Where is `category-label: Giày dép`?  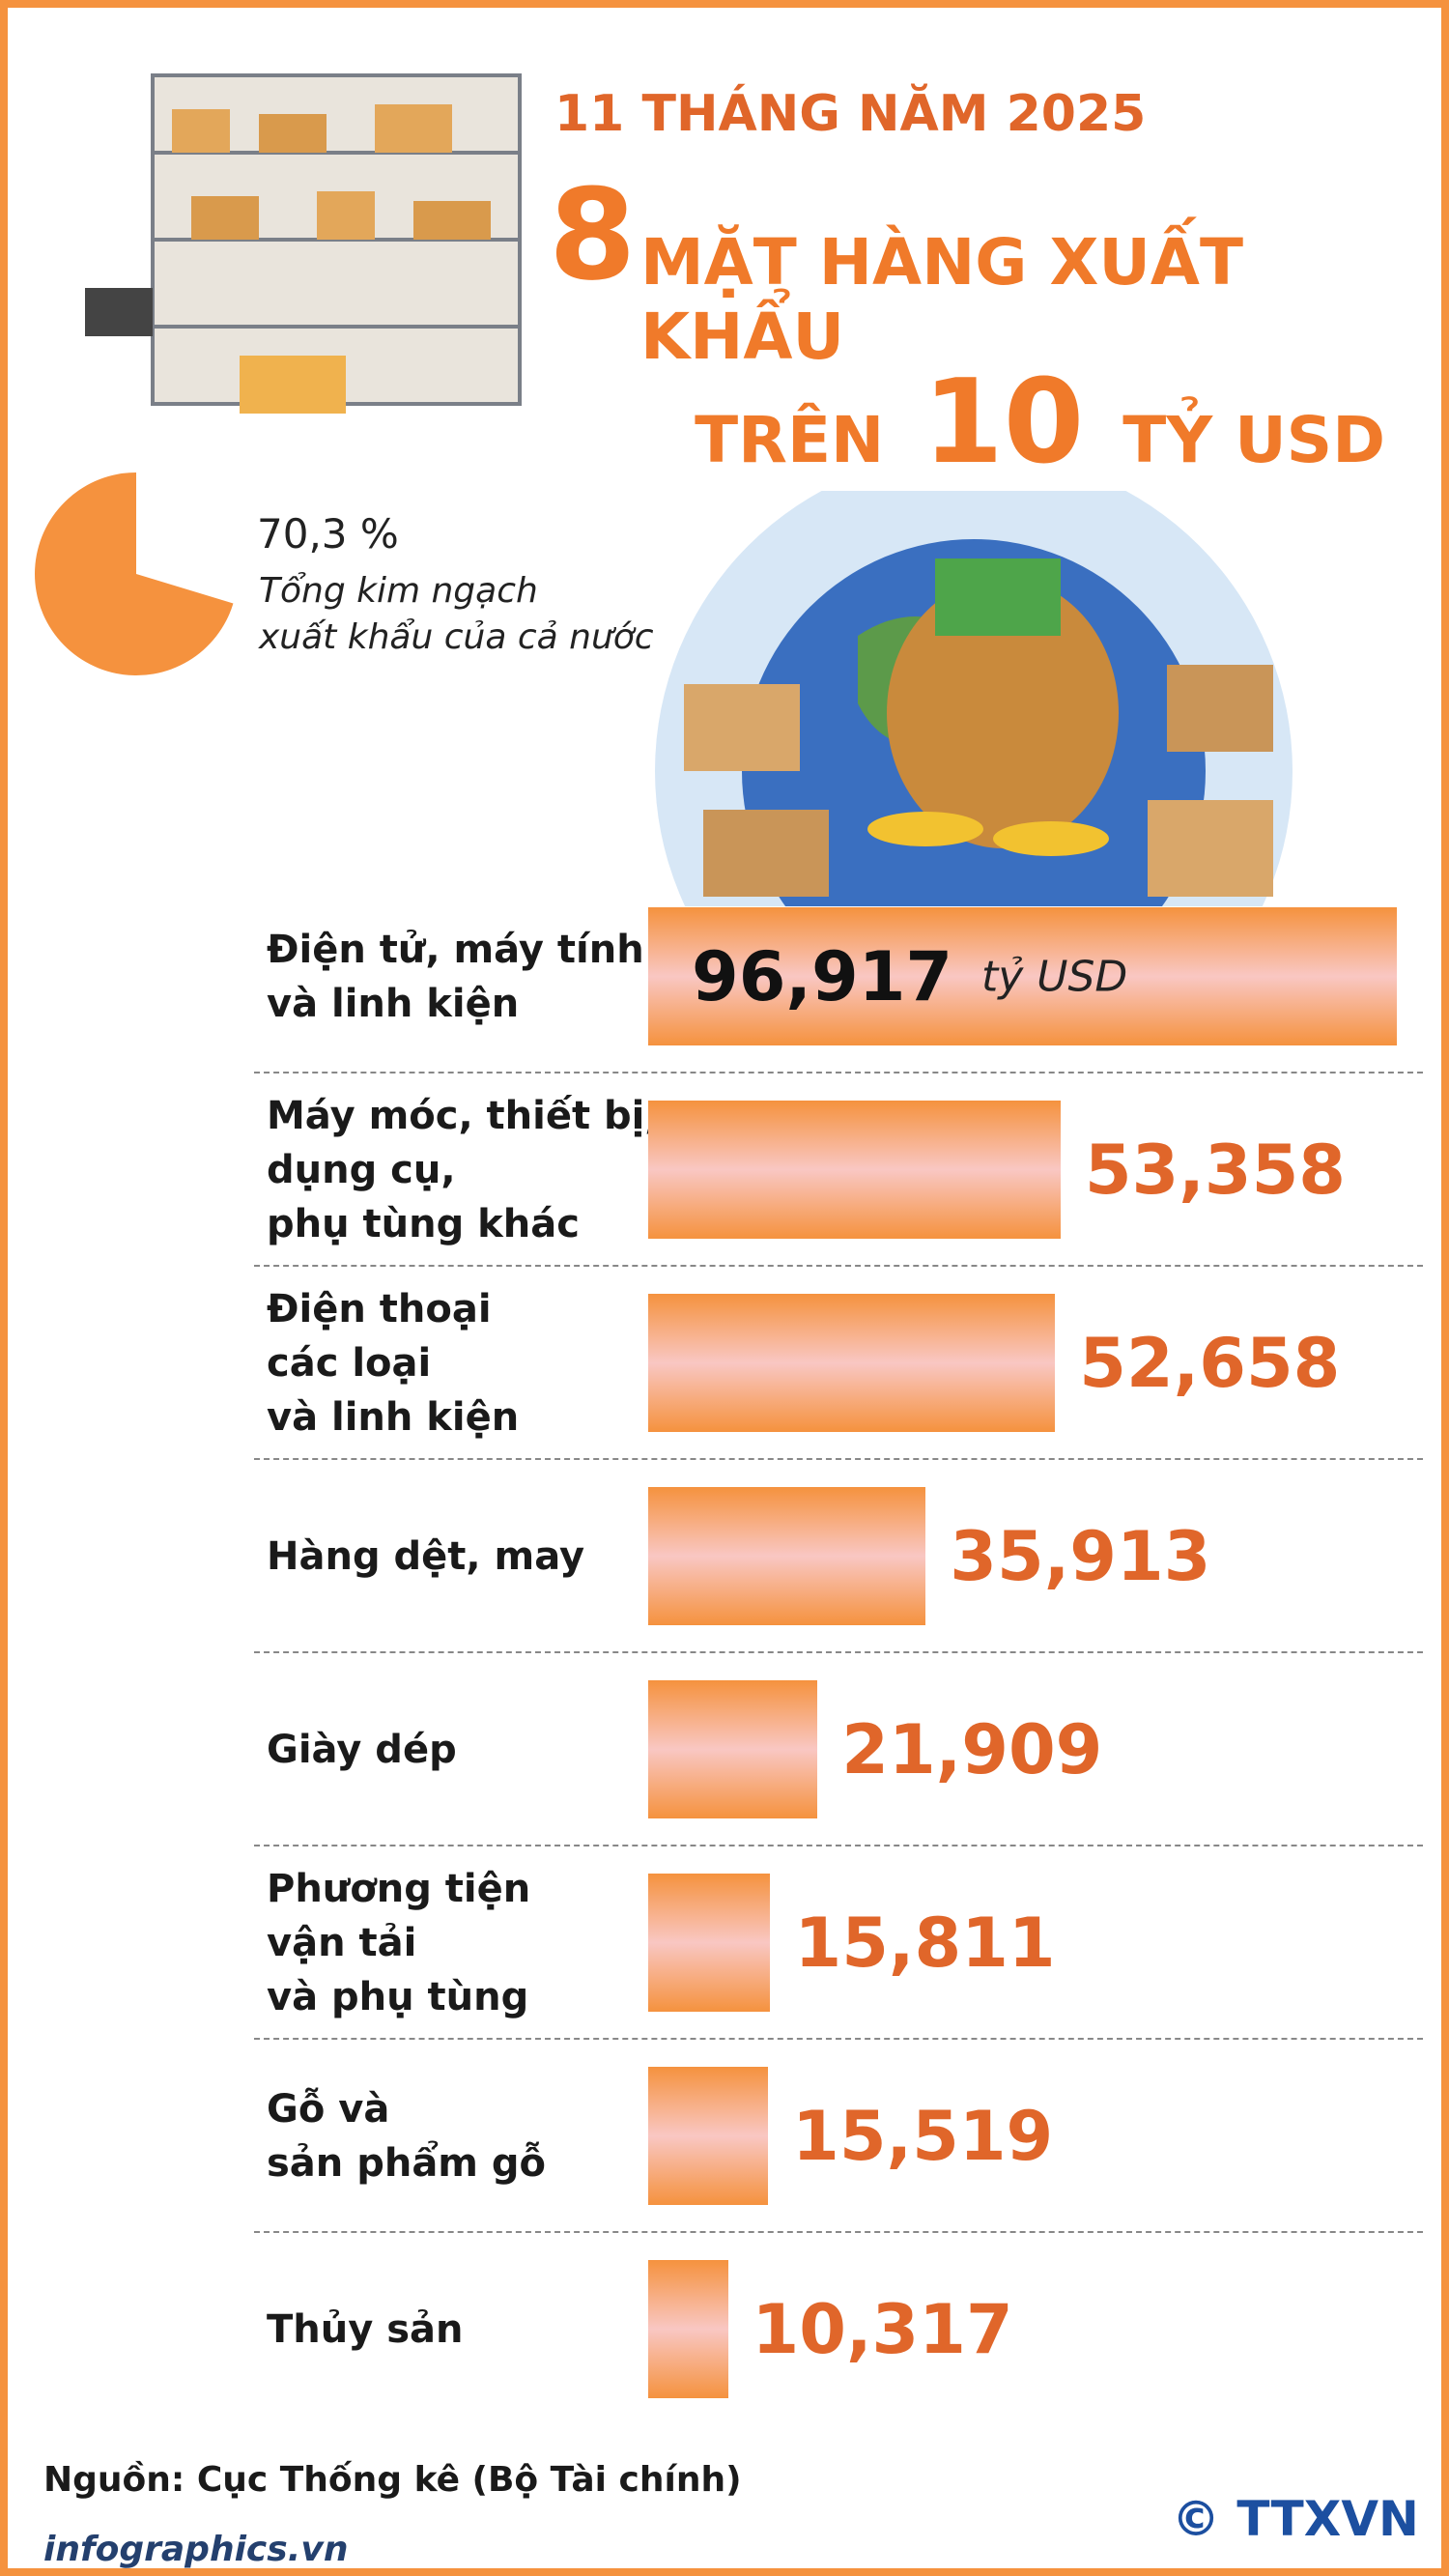
category-label: Giày dép is located at coordinates (362, 1750).